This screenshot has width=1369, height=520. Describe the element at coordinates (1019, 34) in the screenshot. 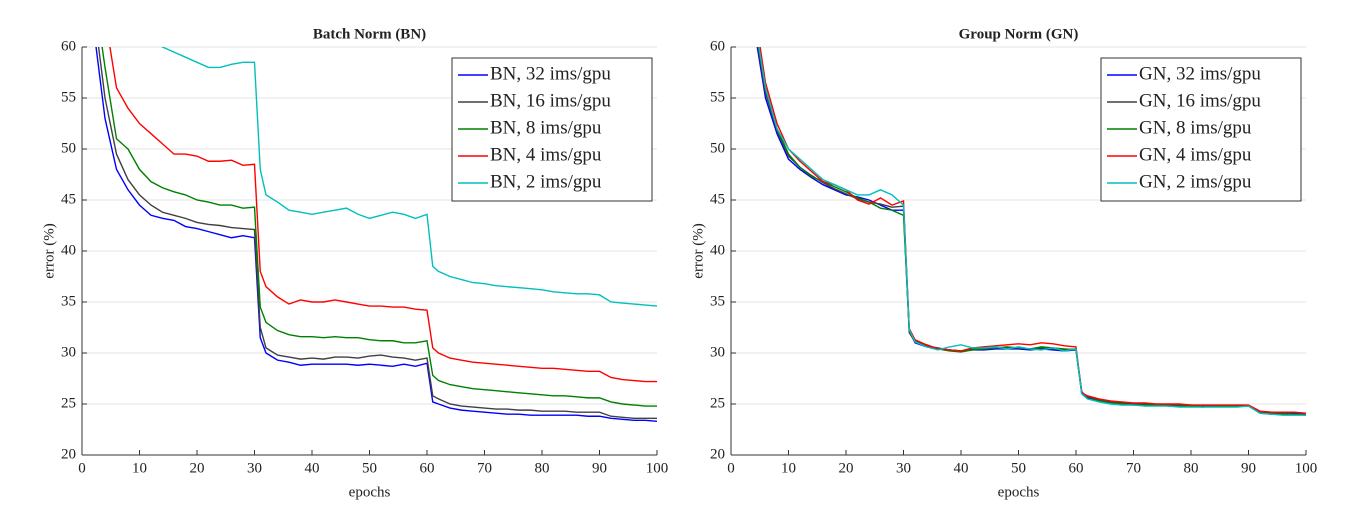

I see `chart-title: Group Norm (GN)` at that location.